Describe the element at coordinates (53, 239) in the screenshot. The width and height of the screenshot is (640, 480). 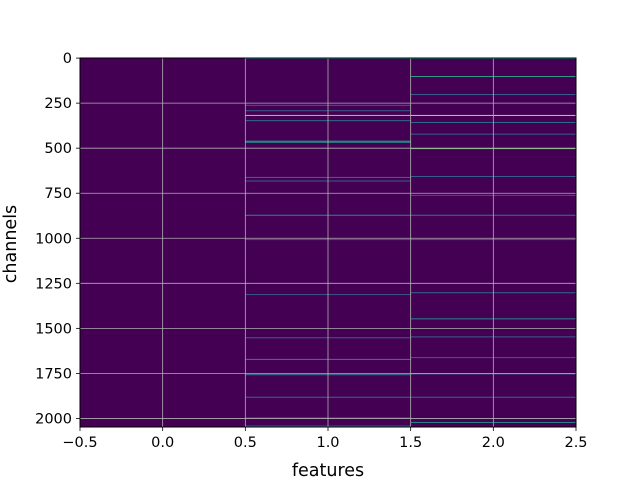
I see `y-tick-label: 1000` at that location.